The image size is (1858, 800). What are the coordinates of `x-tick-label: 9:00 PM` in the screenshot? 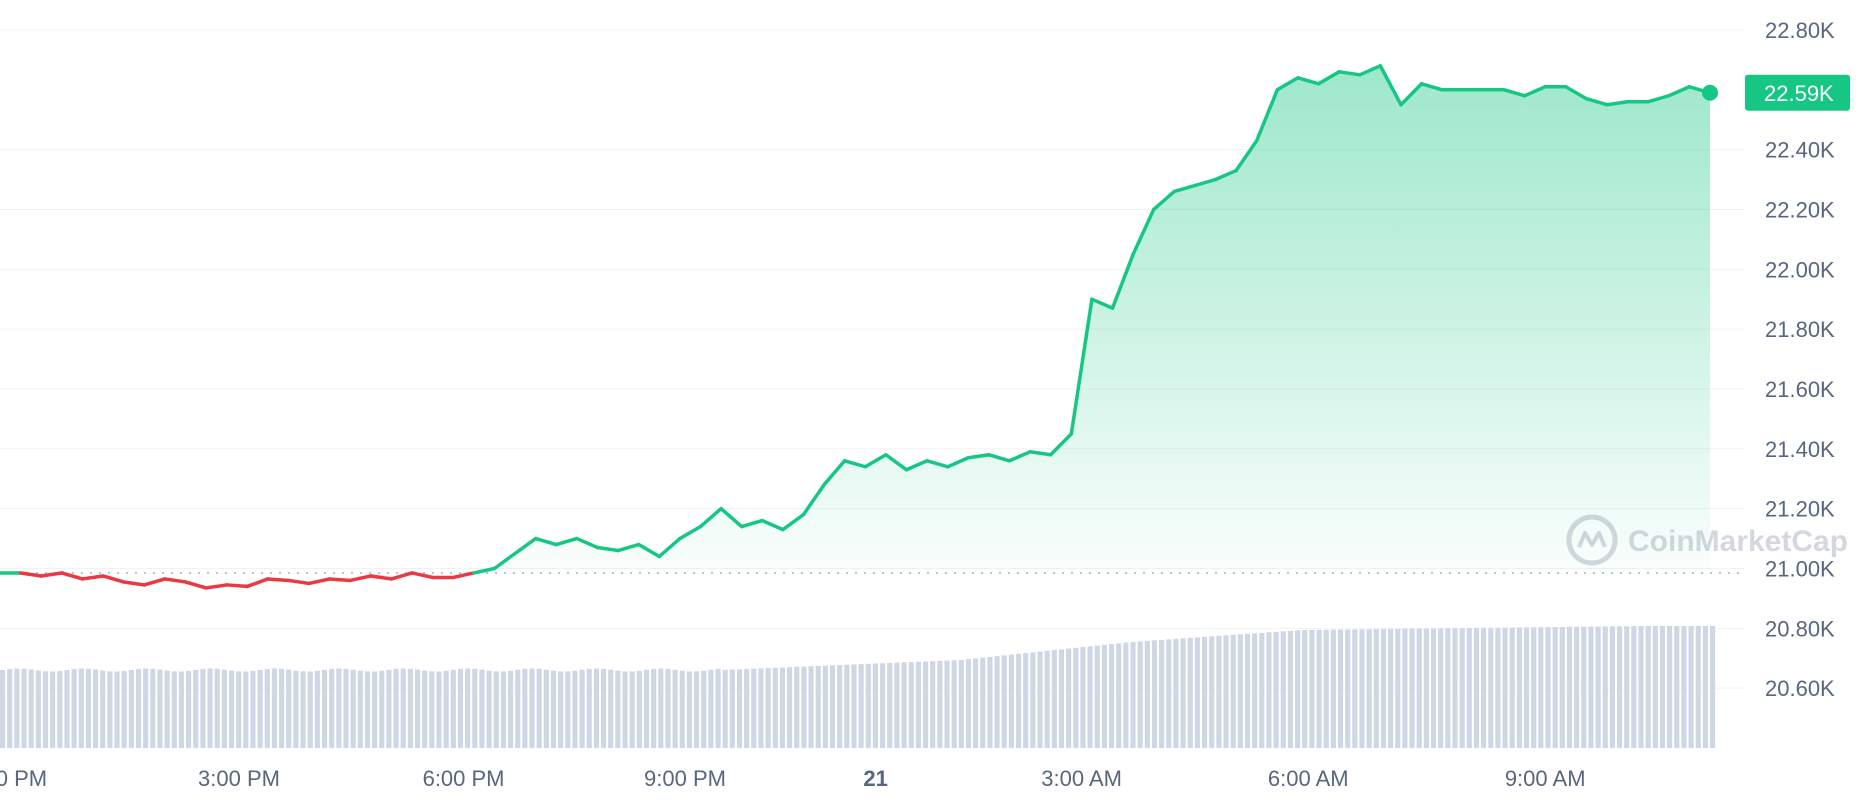 It's located at (685, 778).